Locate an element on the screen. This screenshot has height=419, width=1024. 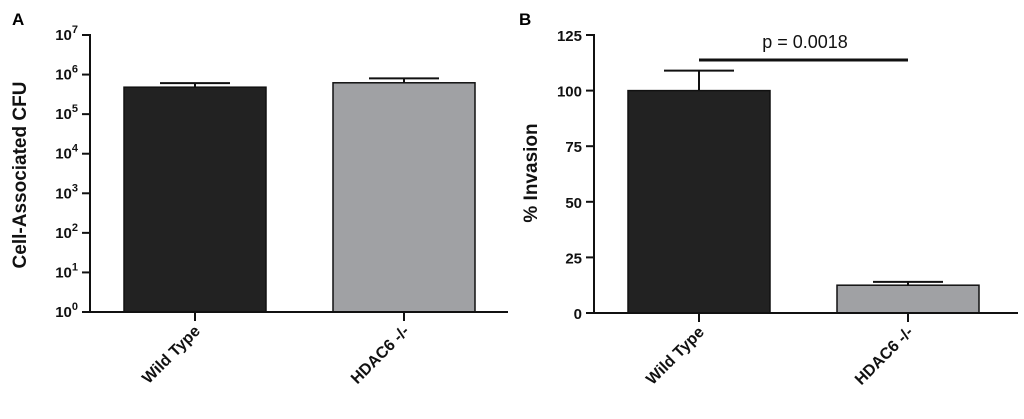
panel-b-category-label: HDAC6 -/- is located at coordinates (884, 356).